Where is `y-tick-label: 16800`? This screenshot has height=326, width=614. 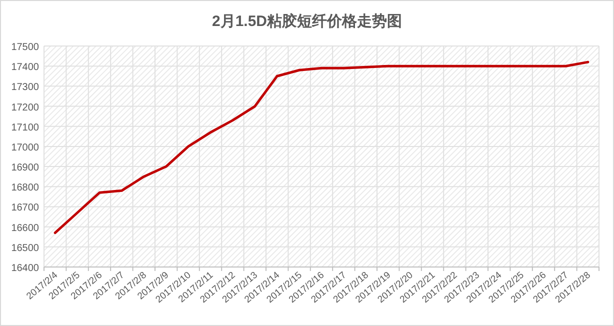
y-tick-label: 16800 is located at coordinates (25, 188).